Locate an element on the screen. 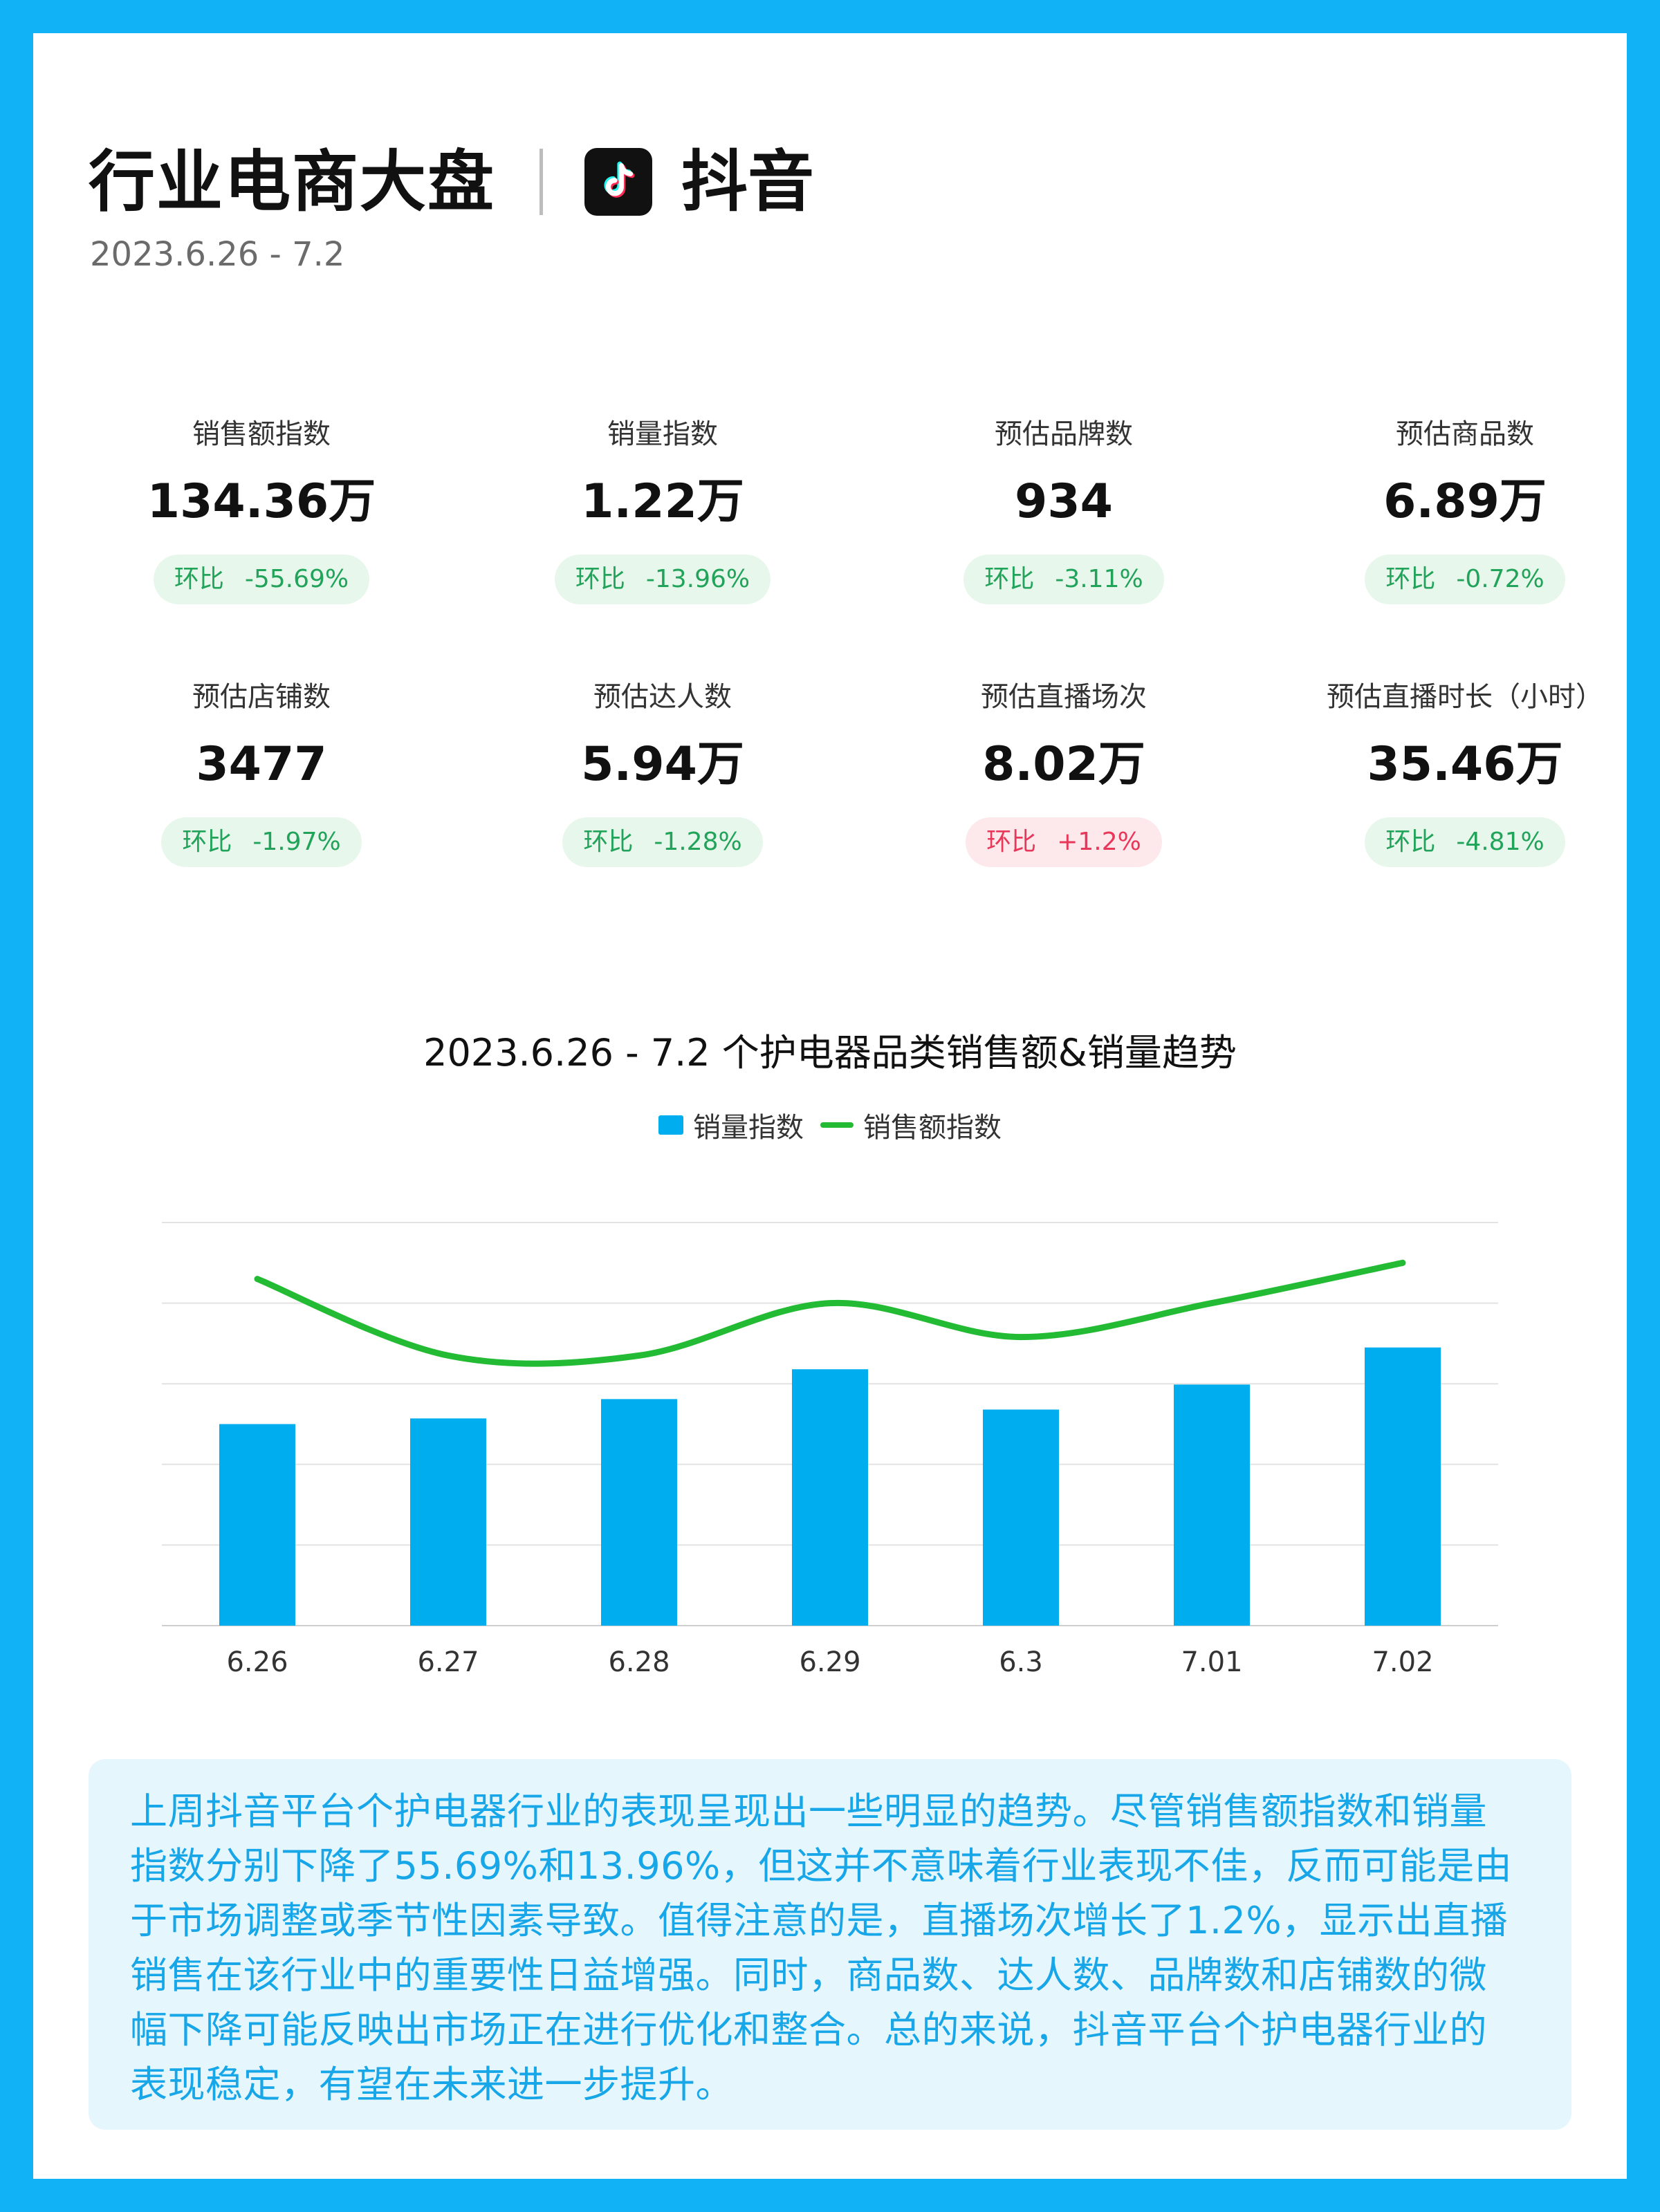 Image resolution: width=1660 pixels, height=2212 pixels. legend-item-sales: 销售额指数 is located at coordinates (911, 1125).